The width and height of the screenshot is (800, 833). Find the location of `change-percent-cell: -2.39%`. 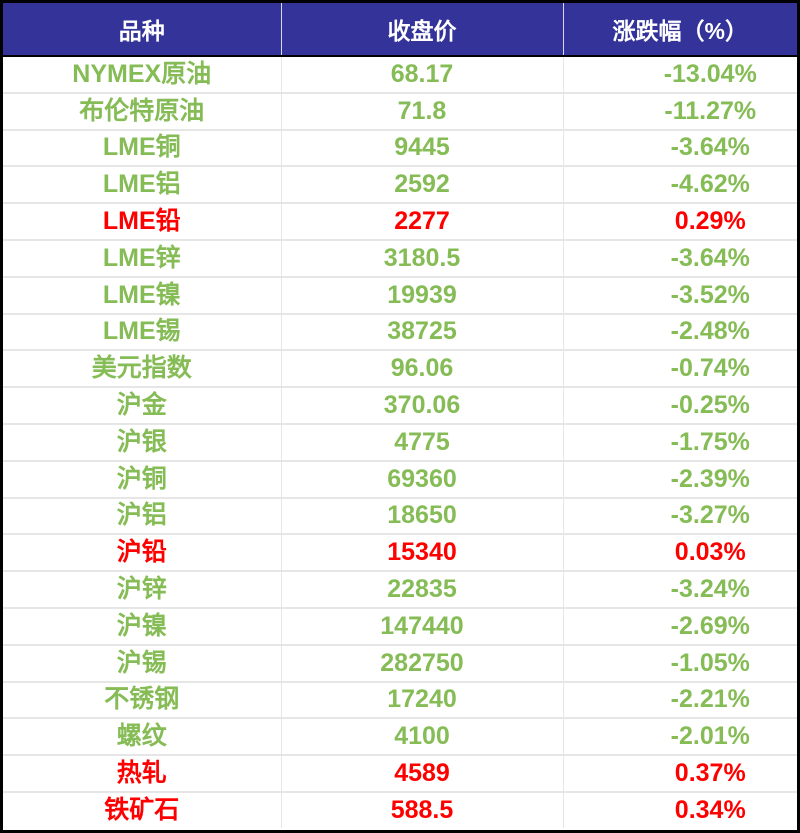

change-percent-cell: -2.39% is located at coordinates (679, 478).